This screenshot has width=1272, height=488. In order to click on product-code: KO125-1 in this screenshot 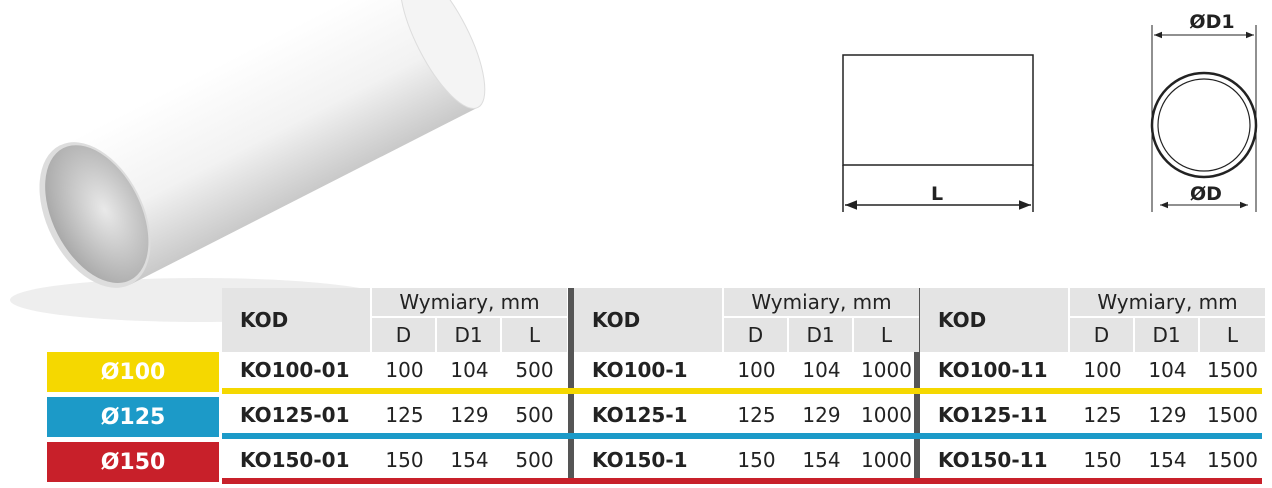, I will do `click(640, 415)`.